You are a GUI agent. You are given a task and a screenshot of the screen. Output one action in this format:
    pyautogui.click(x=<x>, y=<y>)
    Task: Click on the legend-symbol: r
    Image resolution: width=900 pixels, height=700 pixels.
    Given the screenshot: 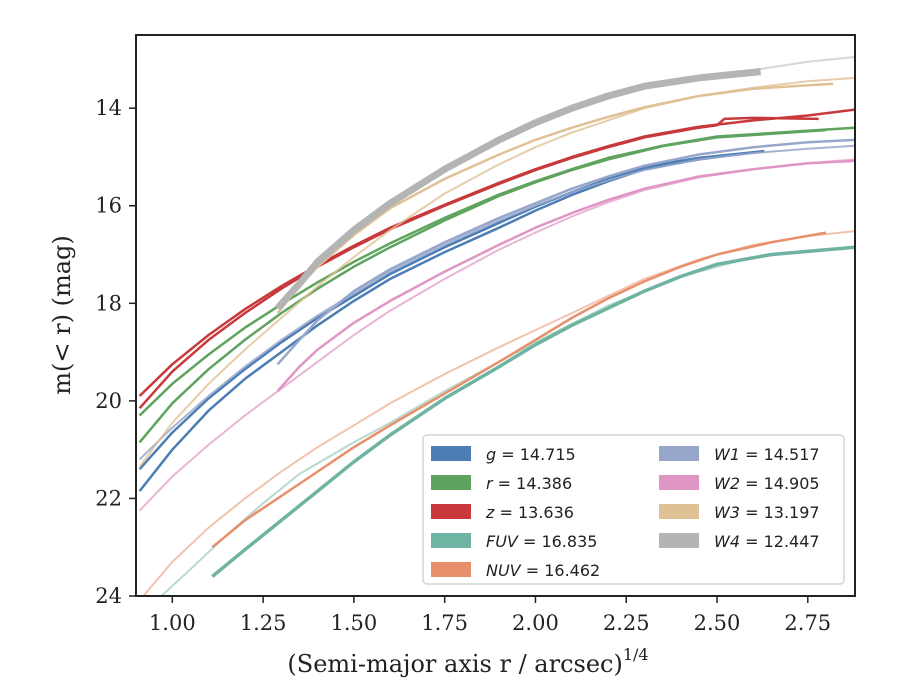 What is the action you would take?
    pyautogui.click(x=490, y=483)
    